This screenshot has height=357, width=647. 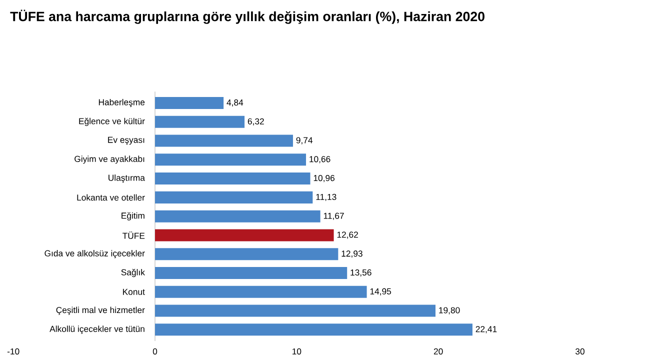 What do you see at coordinates (347, 235) in the screenshot?
I see `data-label: 12,62` at bounding box center [347, 235].